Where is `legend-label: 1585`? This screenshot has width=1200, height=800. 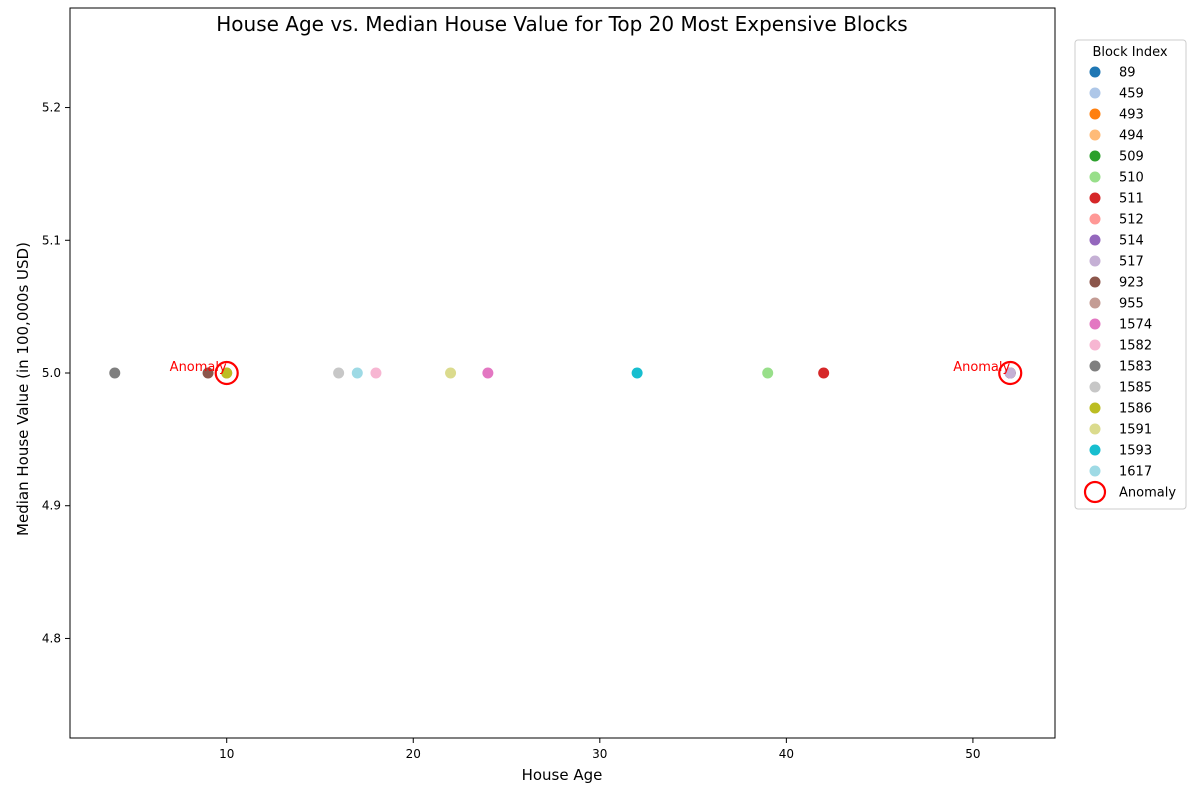 legend-label: 1585 is located at coordinates (1135, 388).